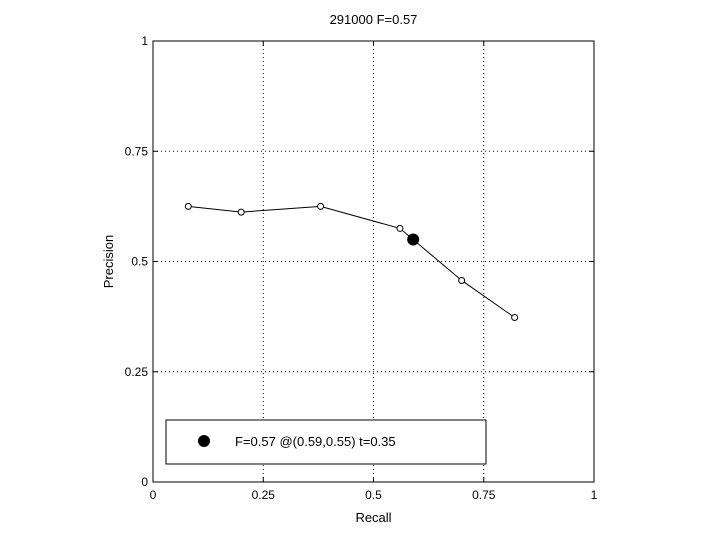  Describe the element at coordinates (374, 19) in the screenshot. I see `chart-title: 291000 F=0.57` at that location.